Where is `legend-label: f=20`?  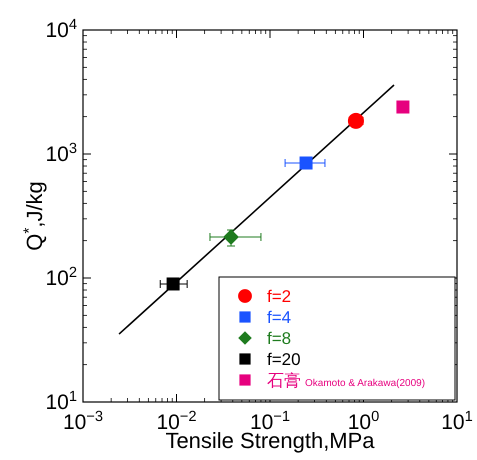 legend-label: f=20 is located at coordinates (284, 359).